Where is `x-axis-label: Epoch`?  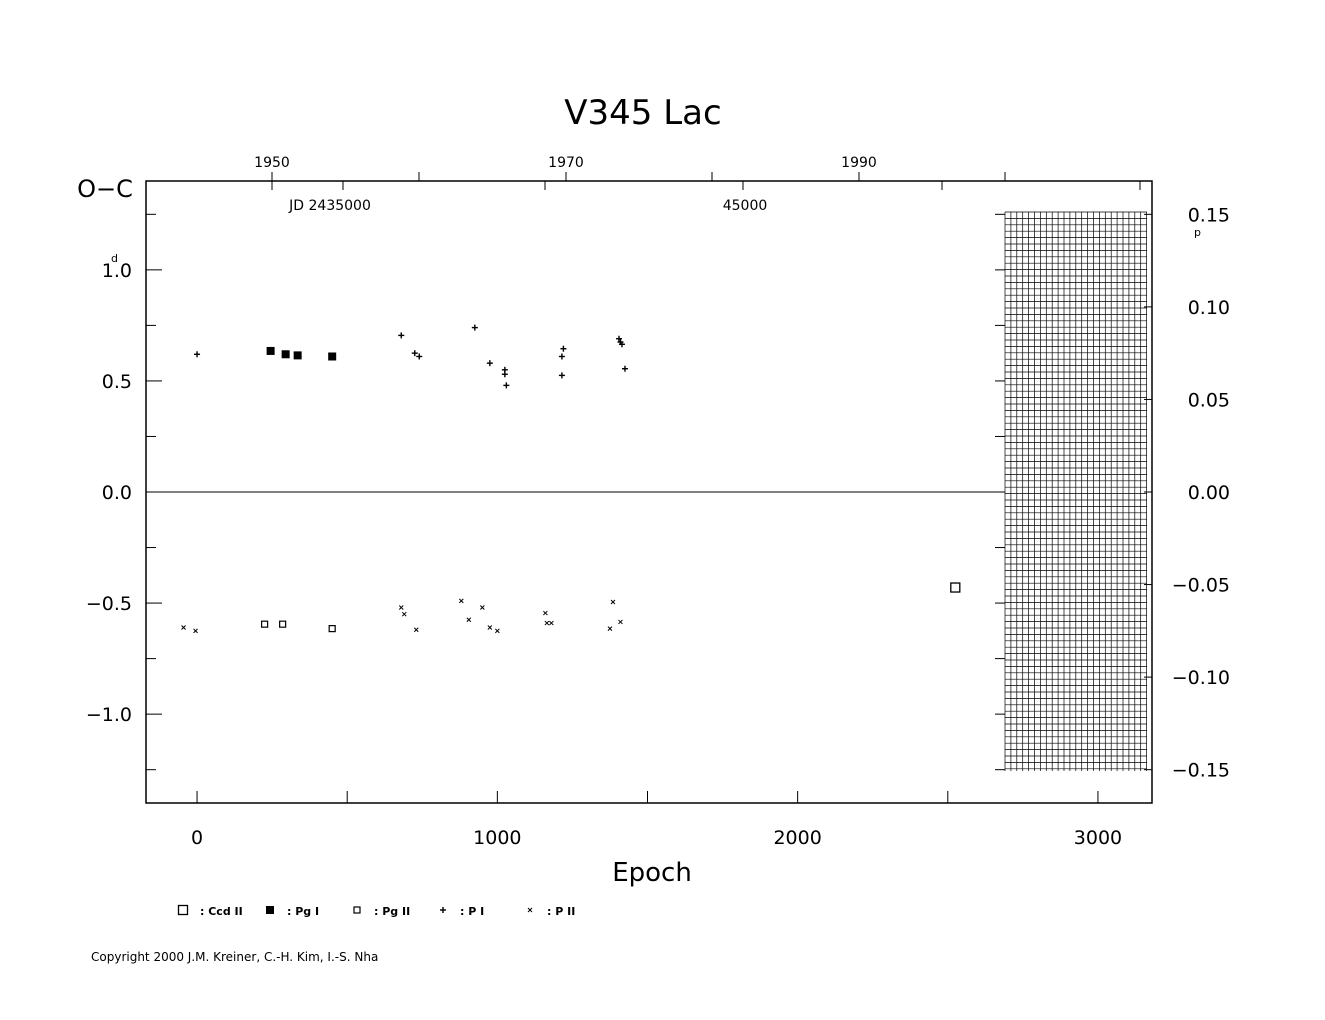 x-axis-label: Epoch is located at coordinates (652, 873).